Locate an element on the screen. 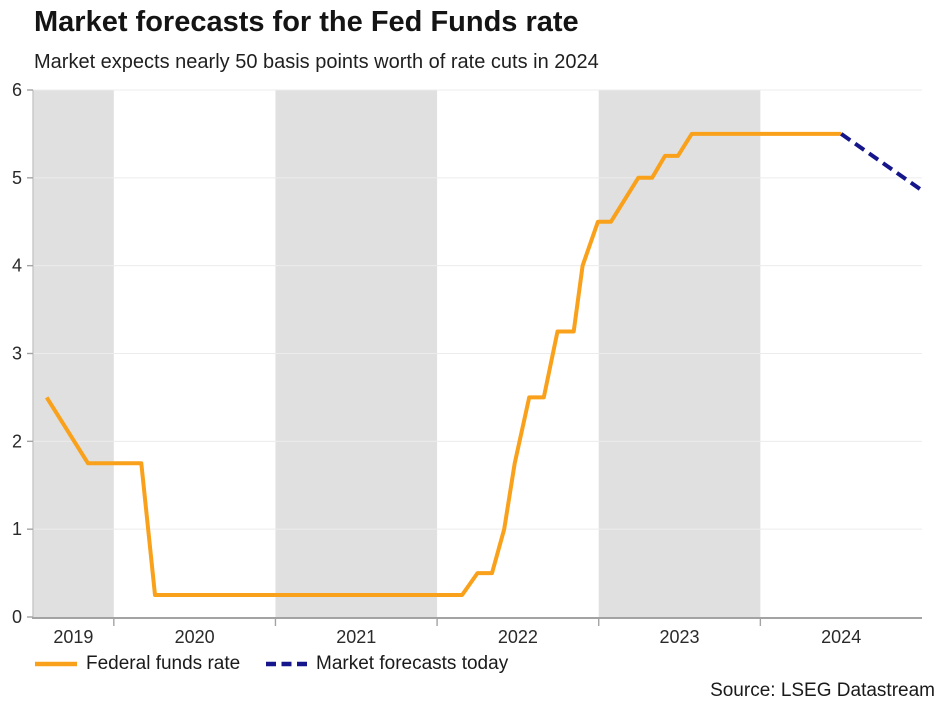 This screenshot has height=706, width=941. series-line-dashed is located at coordinates (881, 161).